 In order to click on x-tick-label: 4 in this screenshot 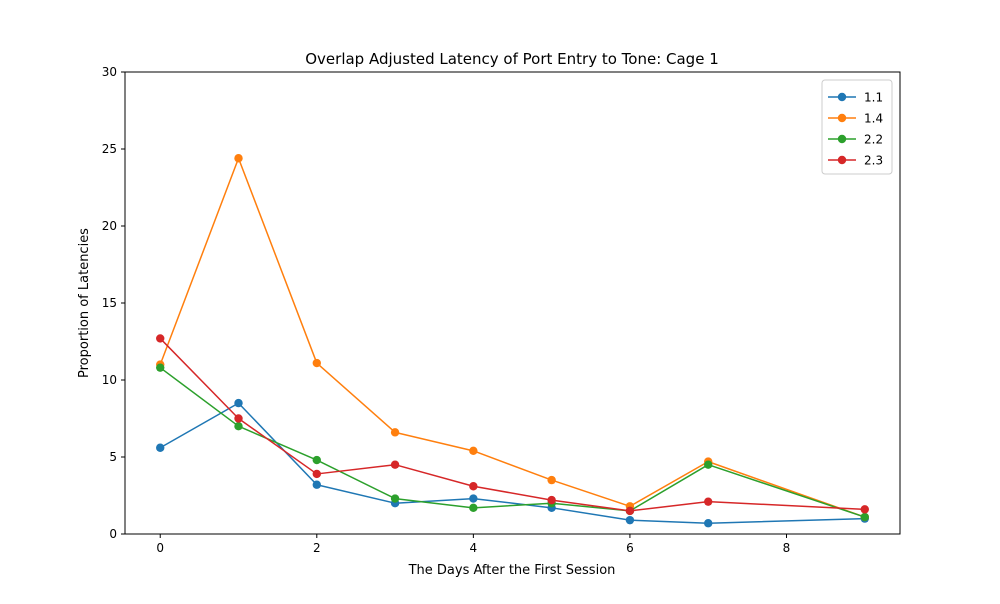, I will do `click(474, 548)`.